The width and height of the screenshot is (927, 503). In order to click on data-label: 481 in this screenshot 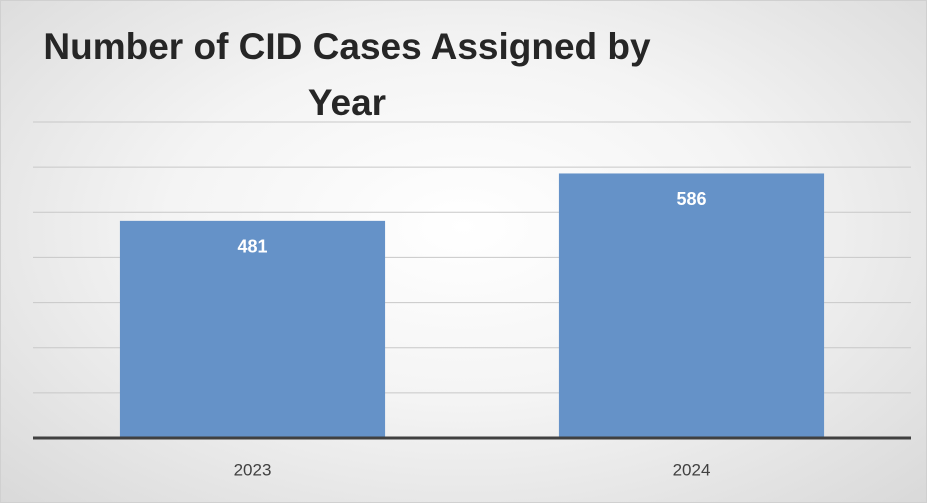, I will do `click(252, 247)`.